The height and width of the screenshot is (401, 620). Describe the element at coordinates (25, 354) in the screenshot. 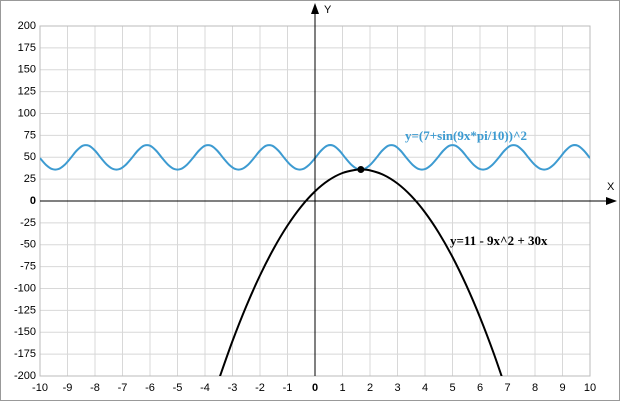

I see `y-tick-label: -175` at that location.